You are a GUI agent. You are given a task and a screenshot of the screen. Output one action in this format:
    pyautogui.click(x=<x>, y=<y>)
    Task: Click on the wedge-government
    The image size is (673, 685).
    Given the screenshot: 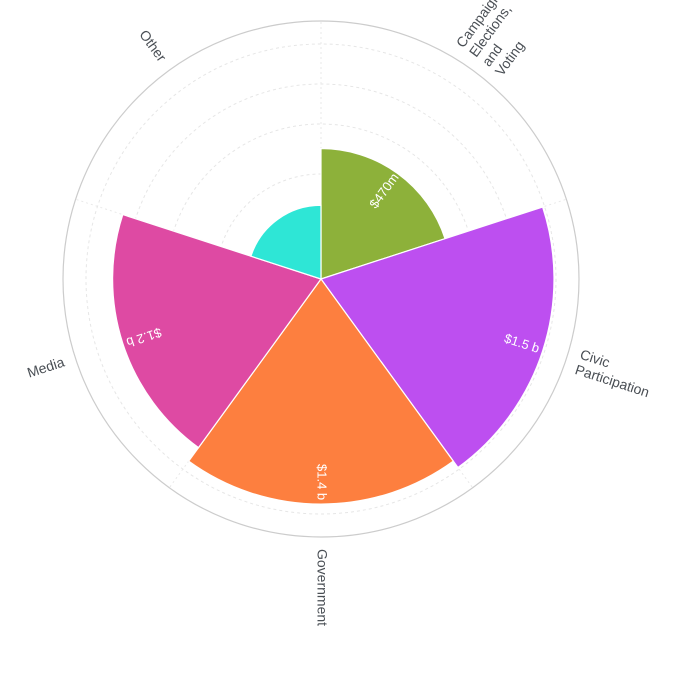 What is the action you would take?
    pyautogui.click(x=321, y=391)
    